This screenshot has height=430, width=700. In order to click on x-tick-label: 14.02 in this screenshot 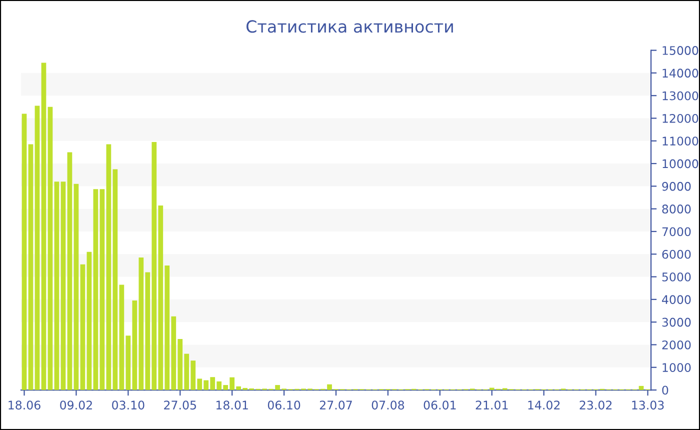, I will do `click(544, 405)`.